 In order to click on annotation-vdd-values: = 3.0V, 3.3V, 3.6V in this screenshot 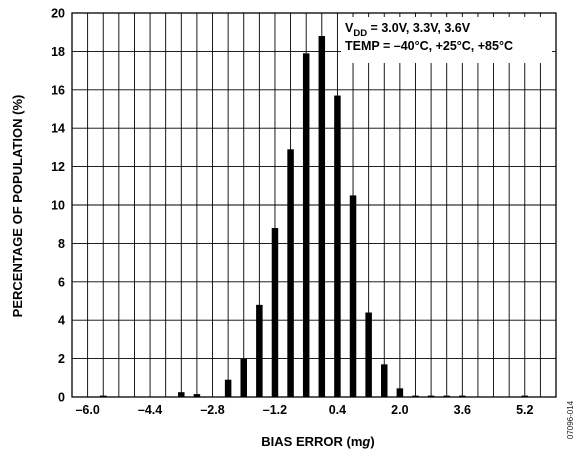, I will do `click(419, 28)`.